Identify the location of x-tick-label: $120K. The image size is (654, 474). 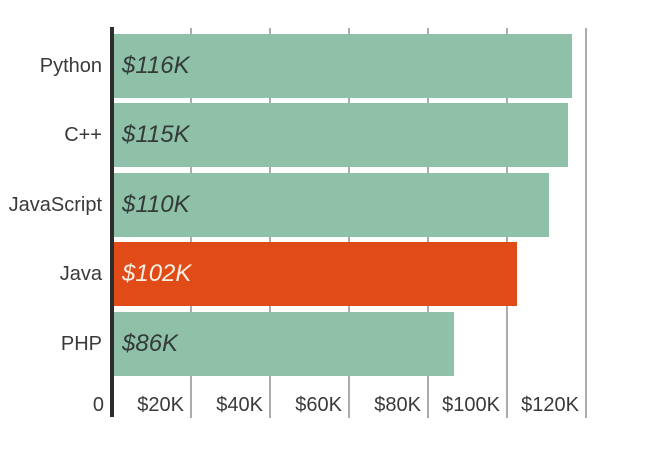
(550, 405).